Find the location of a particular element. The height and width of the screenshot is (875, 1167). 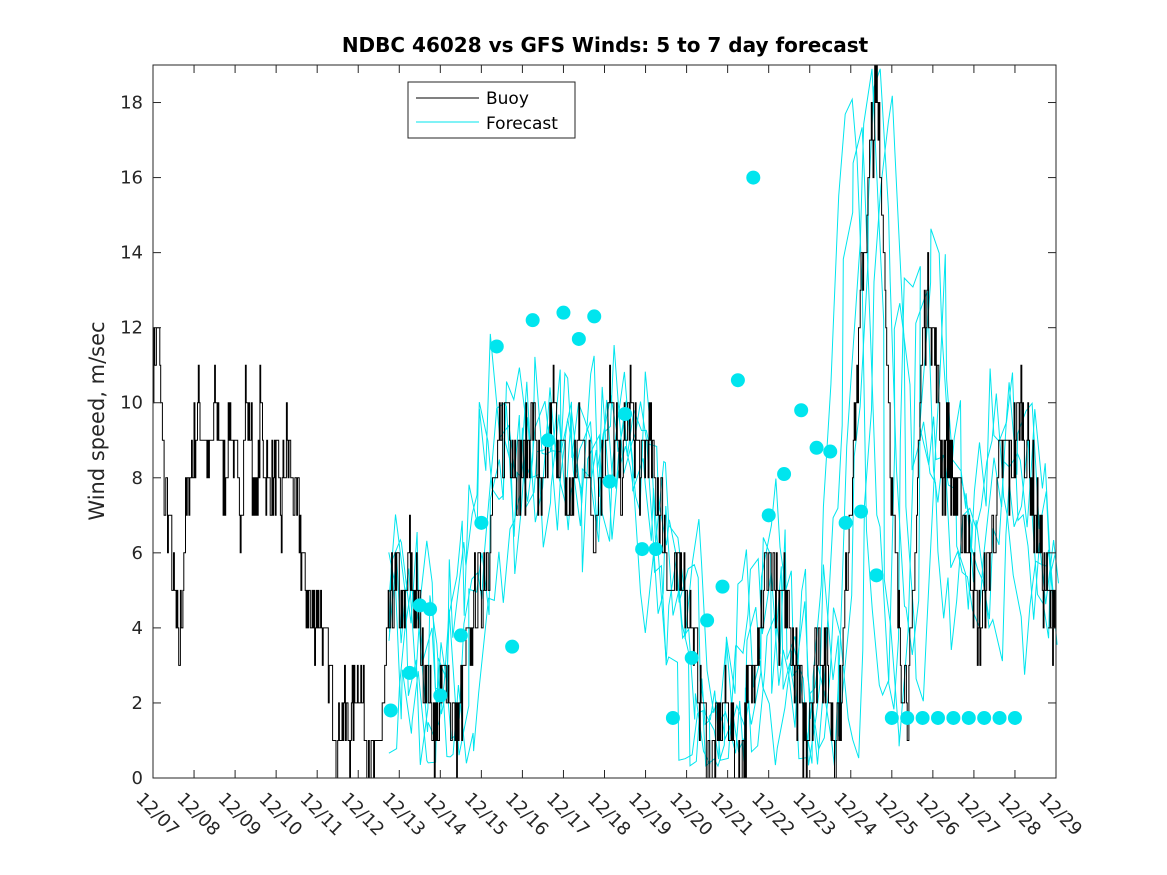

x-tick-label: 12/21 is located at coordinates (732, 815).